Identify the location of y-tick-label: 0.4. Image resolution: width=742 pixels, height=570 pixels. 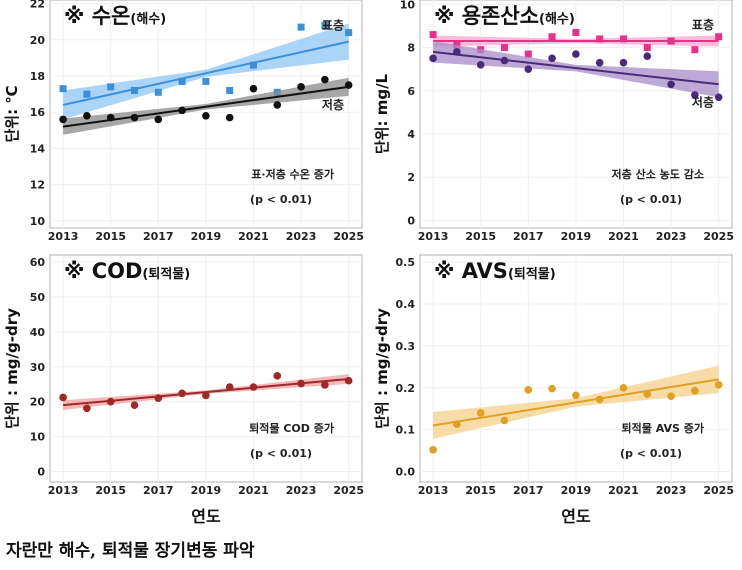
(406, 304).